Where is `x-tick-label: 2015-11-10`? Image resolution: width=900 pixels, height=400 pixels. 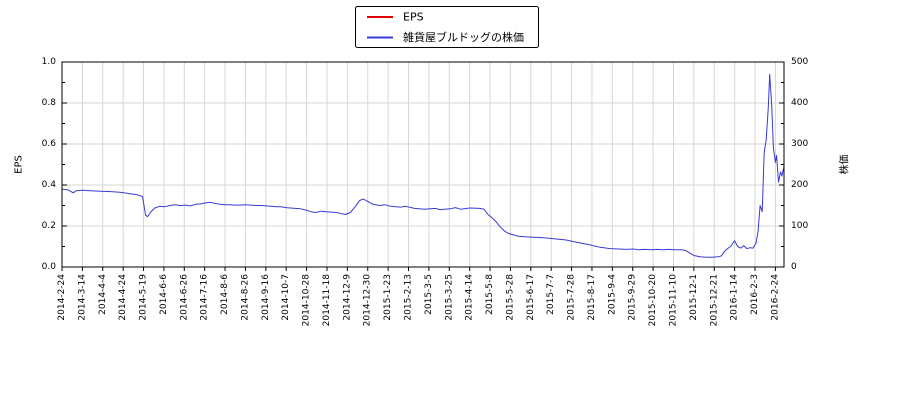 x-tick-label: 2015-11-10 is located at coordinates (673, 300).